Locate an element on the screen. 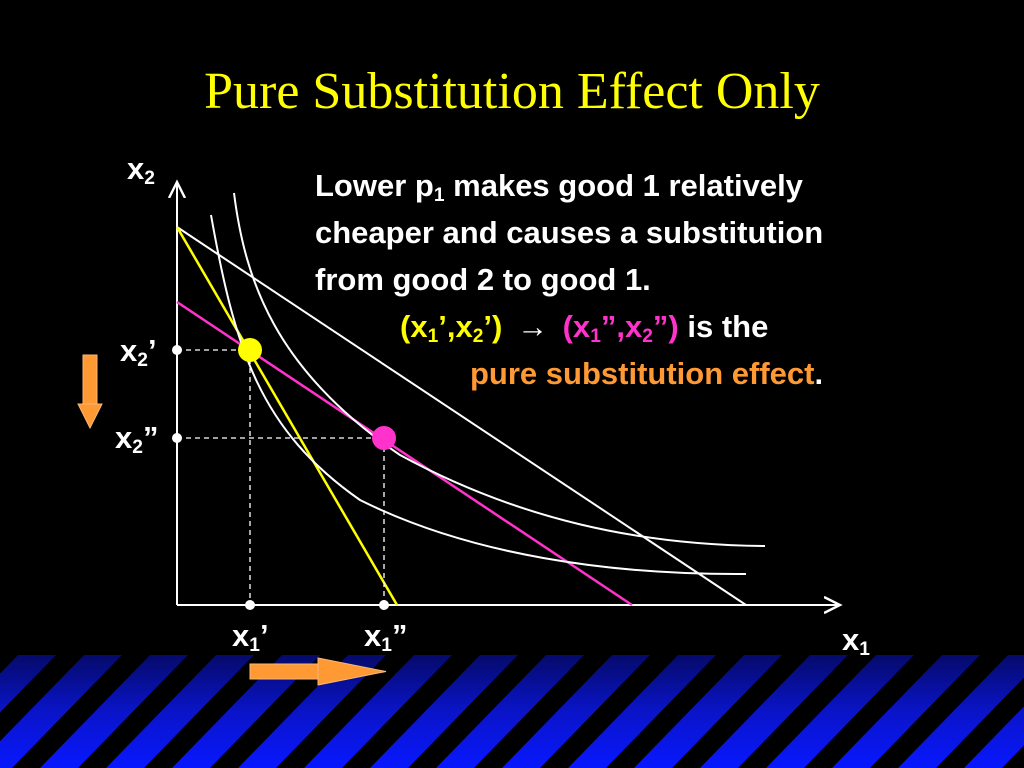 The width and height of the screenshot is (1024, 768). substitution-bundle-point is located at coordinates (384, 438).